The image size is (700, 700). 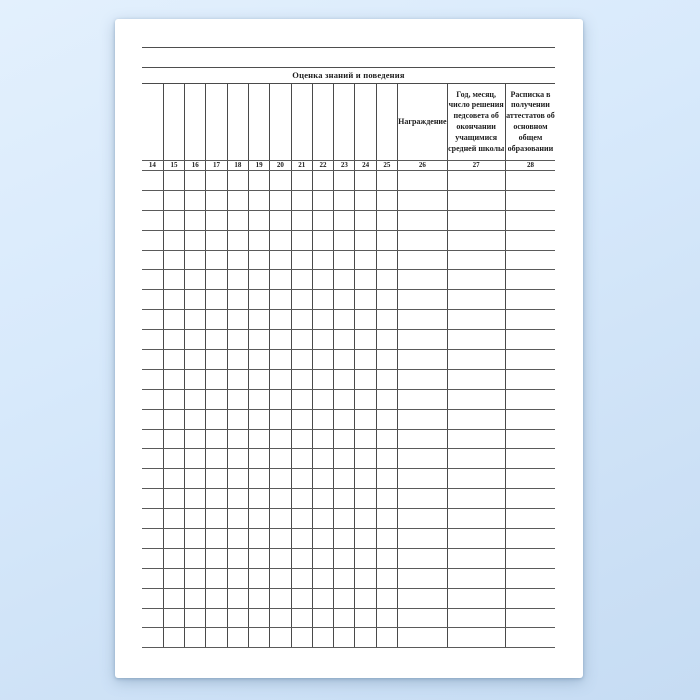 I want to click on column-22-header-empty, so click(x=323, y=122).